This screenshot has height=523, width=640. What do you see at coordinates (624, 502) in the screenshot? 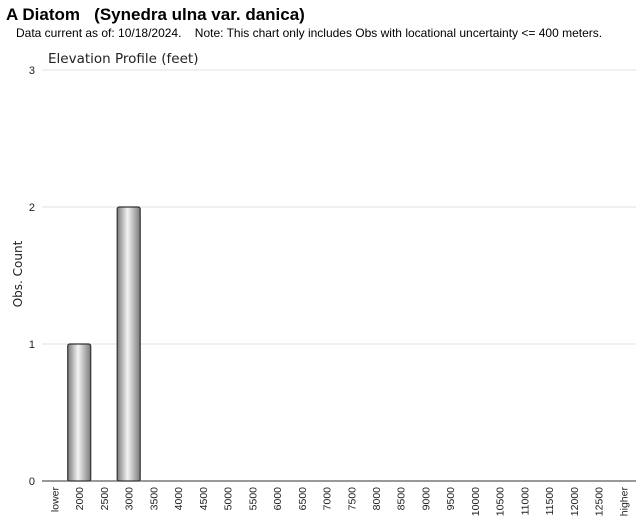
I see `x-tick-label: higher` at bounding box center [624, 502].